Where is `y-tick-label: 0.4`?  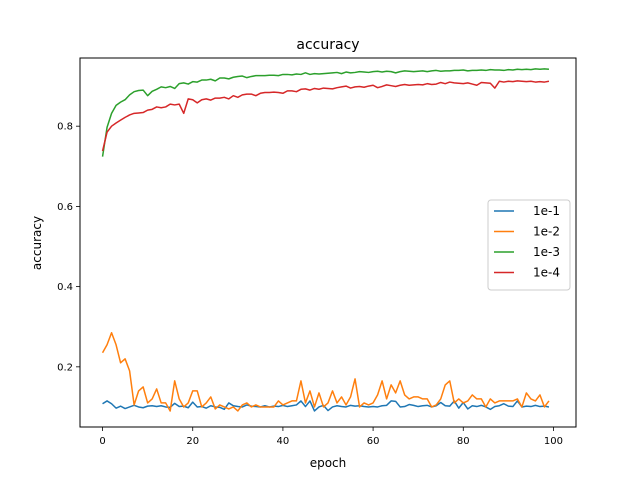
y-tick-label: 0.4 is located at coordinates (65, 287).